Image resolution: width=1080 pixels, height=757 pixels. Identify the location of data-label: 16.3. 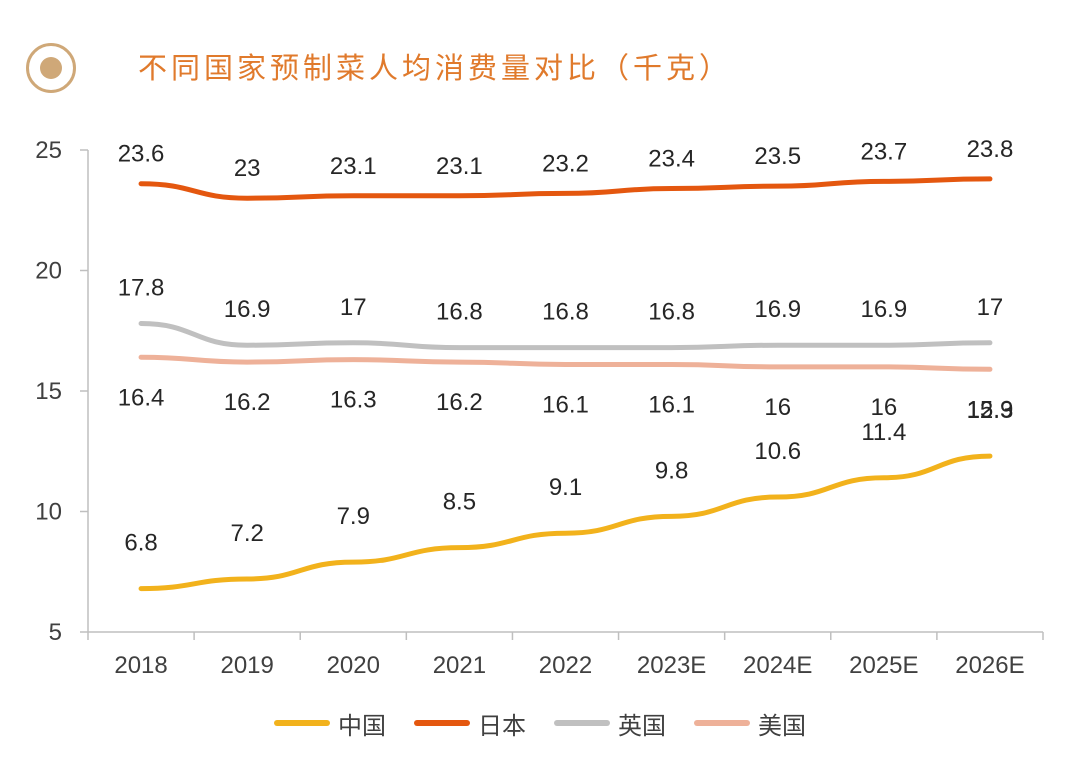
(353, 400).